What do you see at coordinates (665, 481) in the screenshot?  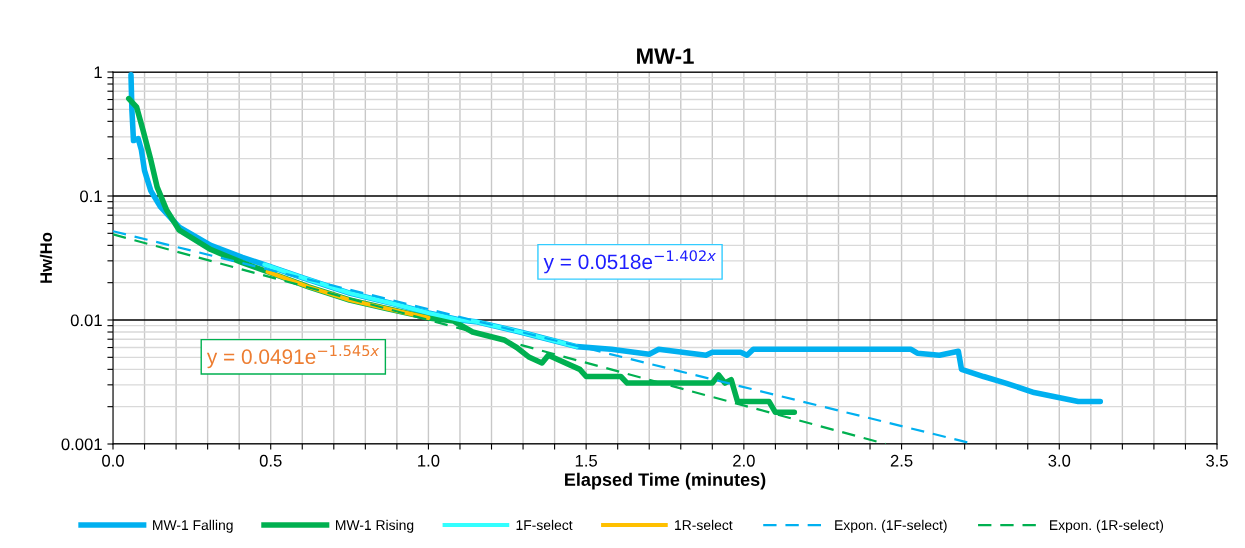 I see `x-axis-title: Elapsed Time (minutes)` at bounding box center [665, 481].